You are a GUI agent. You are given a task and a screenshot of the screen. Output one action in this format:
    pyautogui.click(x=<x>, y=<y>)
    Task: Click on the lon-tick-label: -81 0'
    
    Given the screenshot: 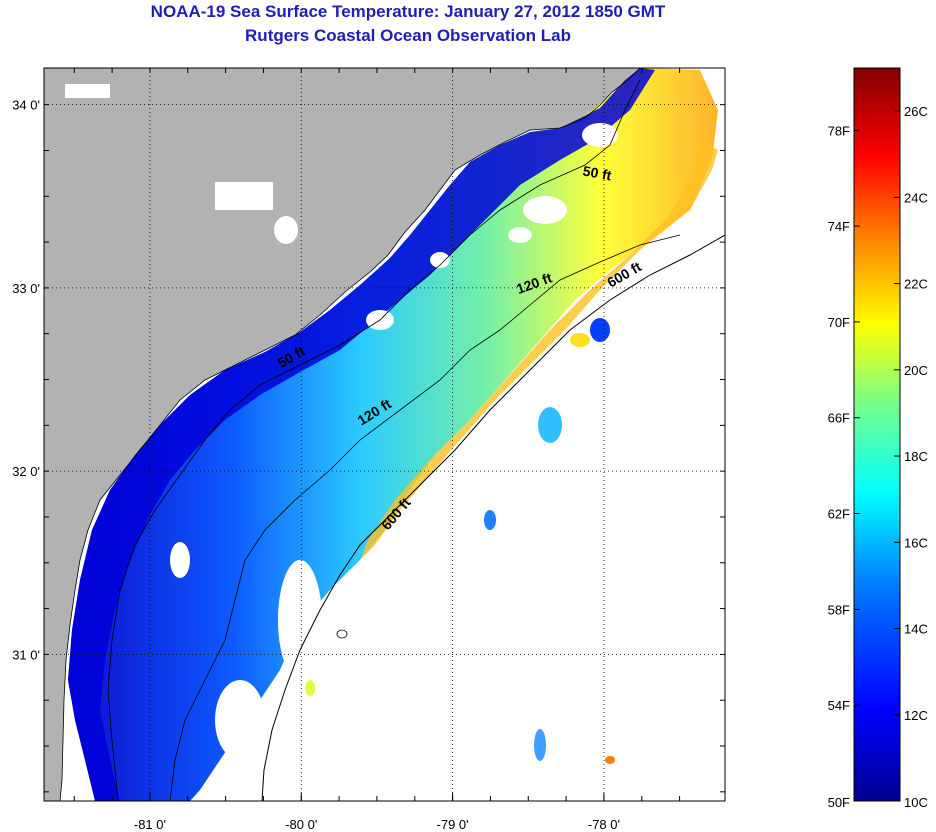 What is the action you would take?
    pyautogui.click(x=150, y=824)
    